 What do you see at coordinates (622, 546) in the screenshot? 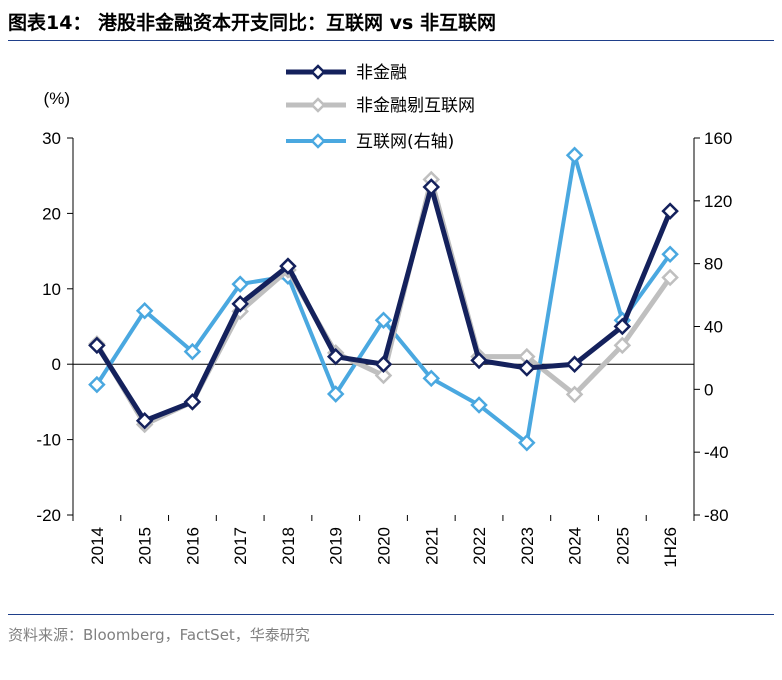
I see `x-tick-label: 2025` at bounding box center [622, 546].